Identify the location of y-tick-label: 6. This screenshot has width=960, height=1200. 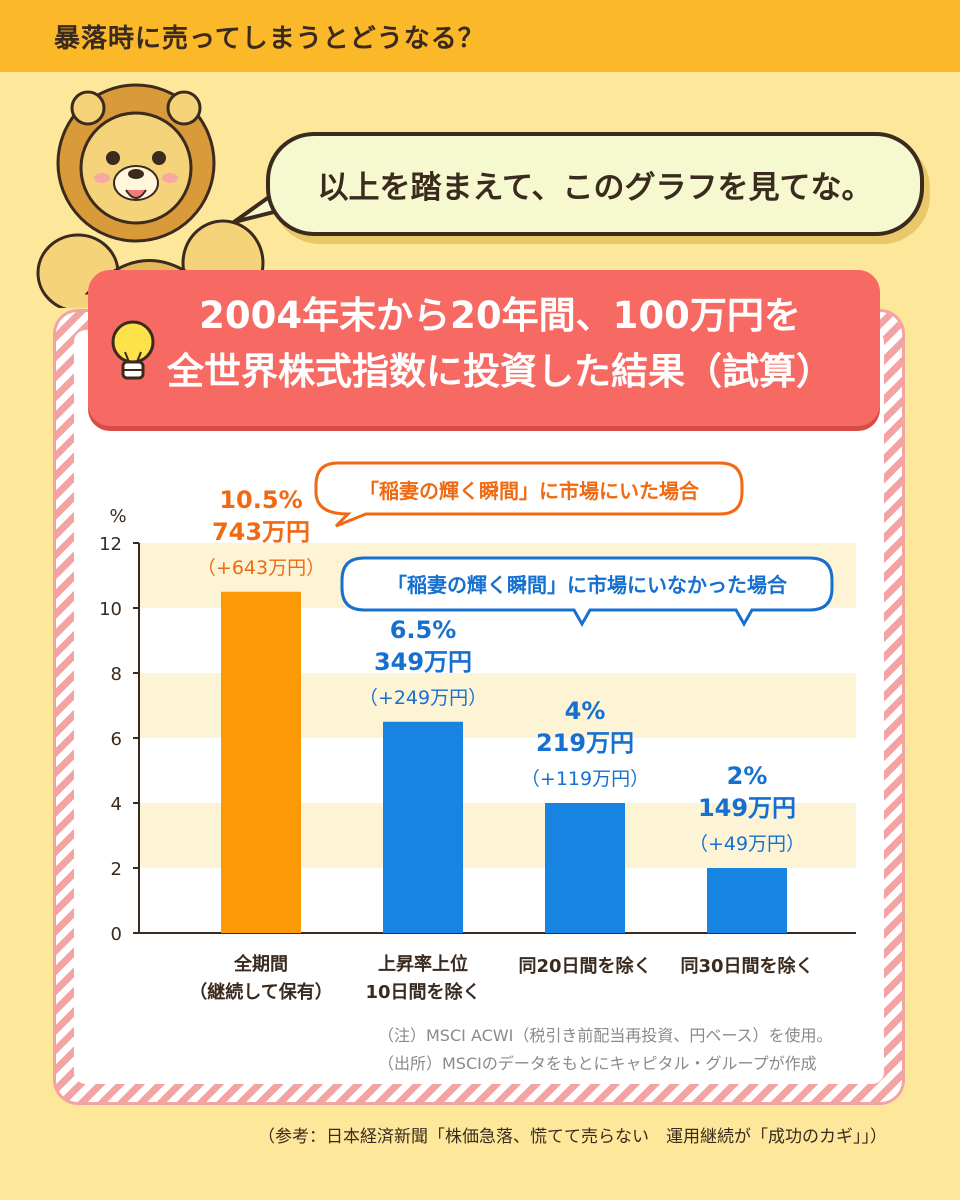
(116, 739).